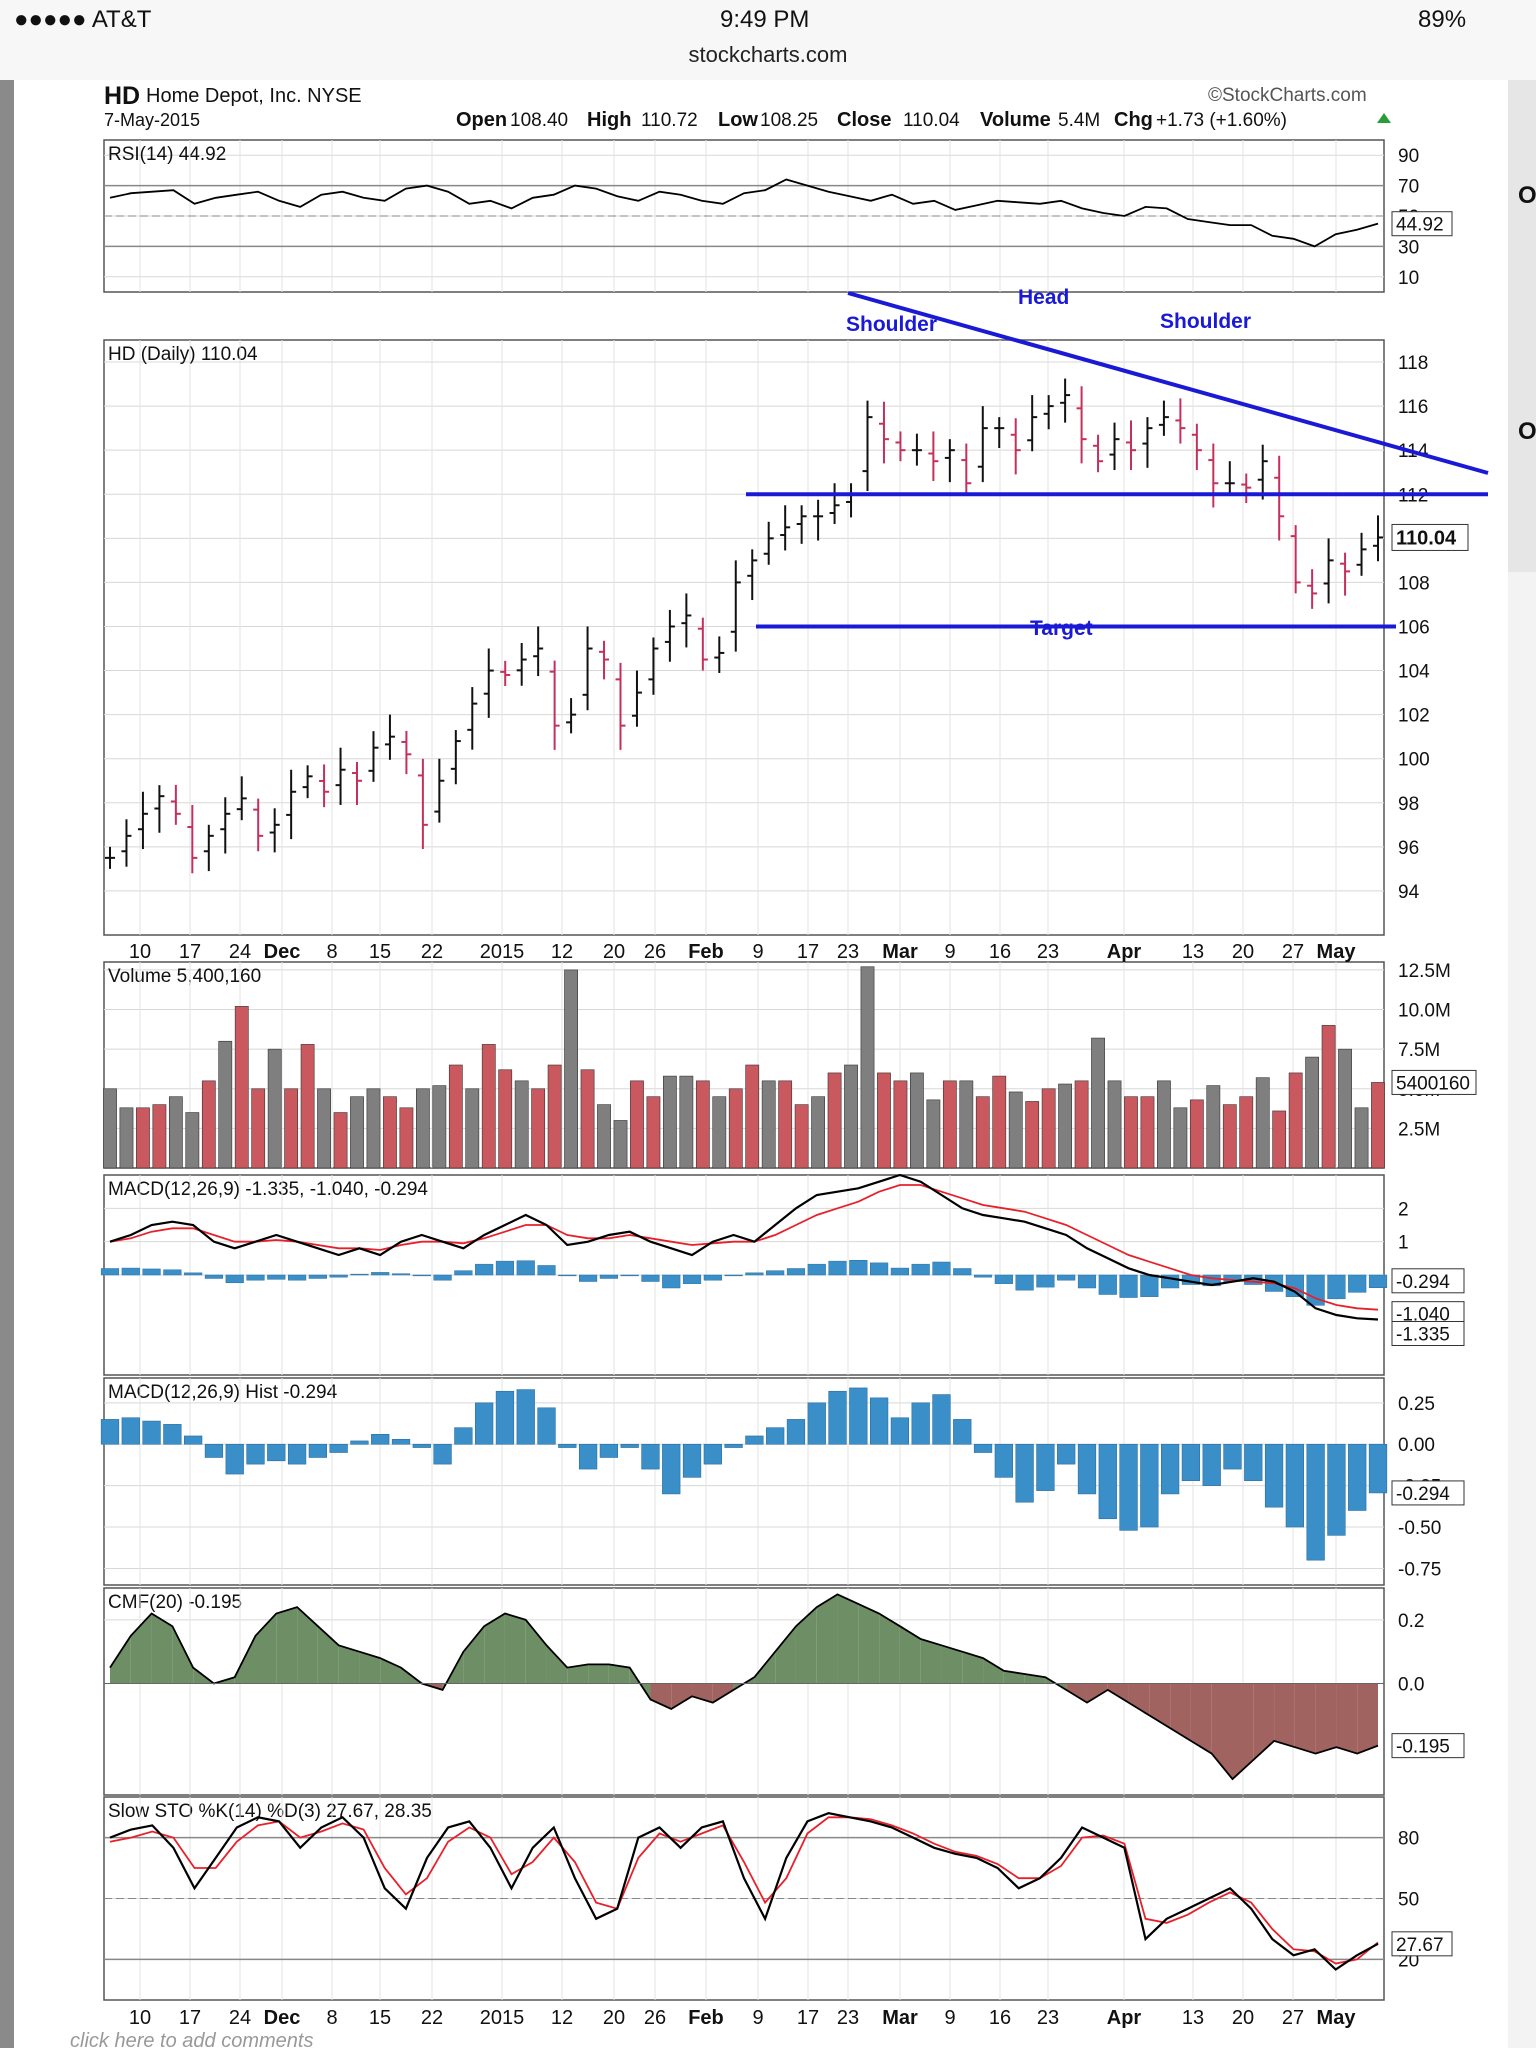 This screenshot has width=1536, height=2053. What do you see at coordinates (891, 324) in the screenshot?
I see `annotation-shoulder-left: Shoulder` at bounding box center [891, 324].